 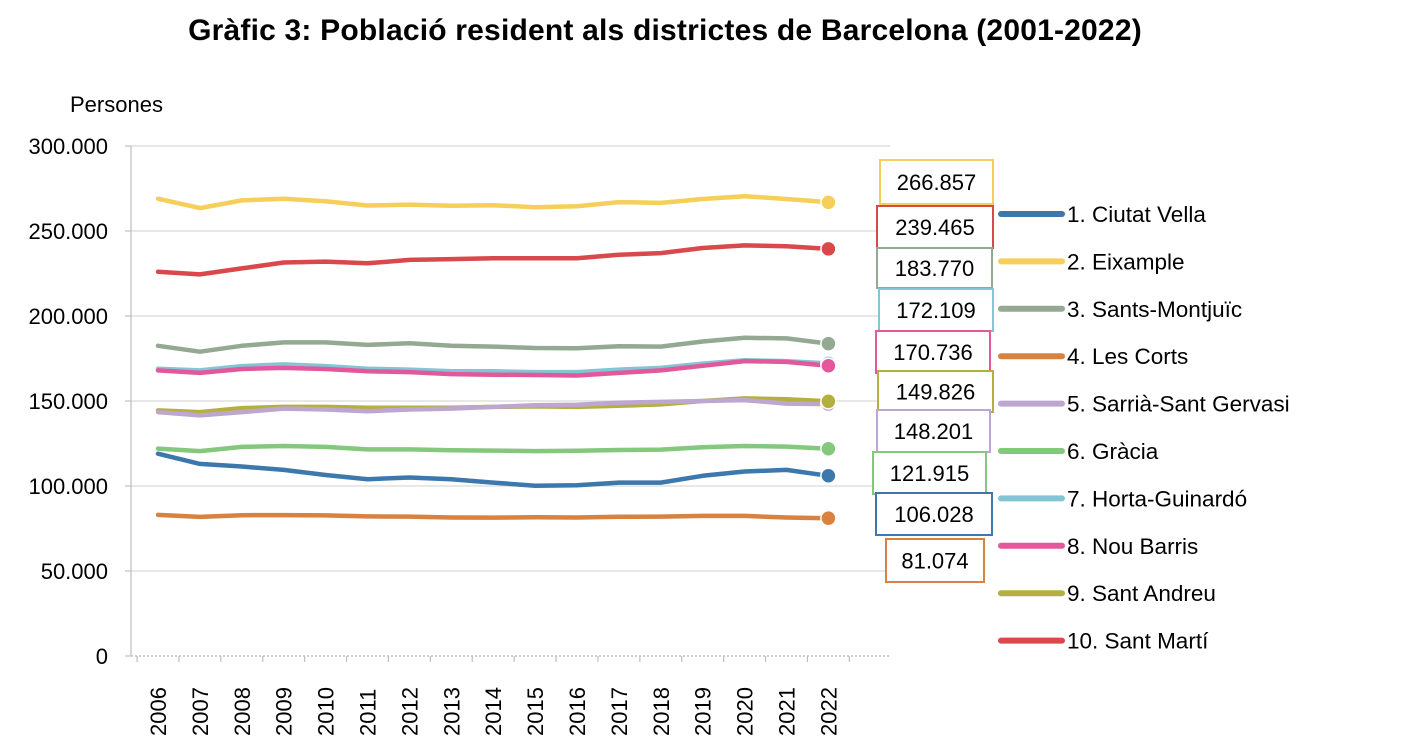 What do you see at coordinates (787, 711) in the screenshot?
I see `x-tick-label: 2021` at bounding box center [787, 711].